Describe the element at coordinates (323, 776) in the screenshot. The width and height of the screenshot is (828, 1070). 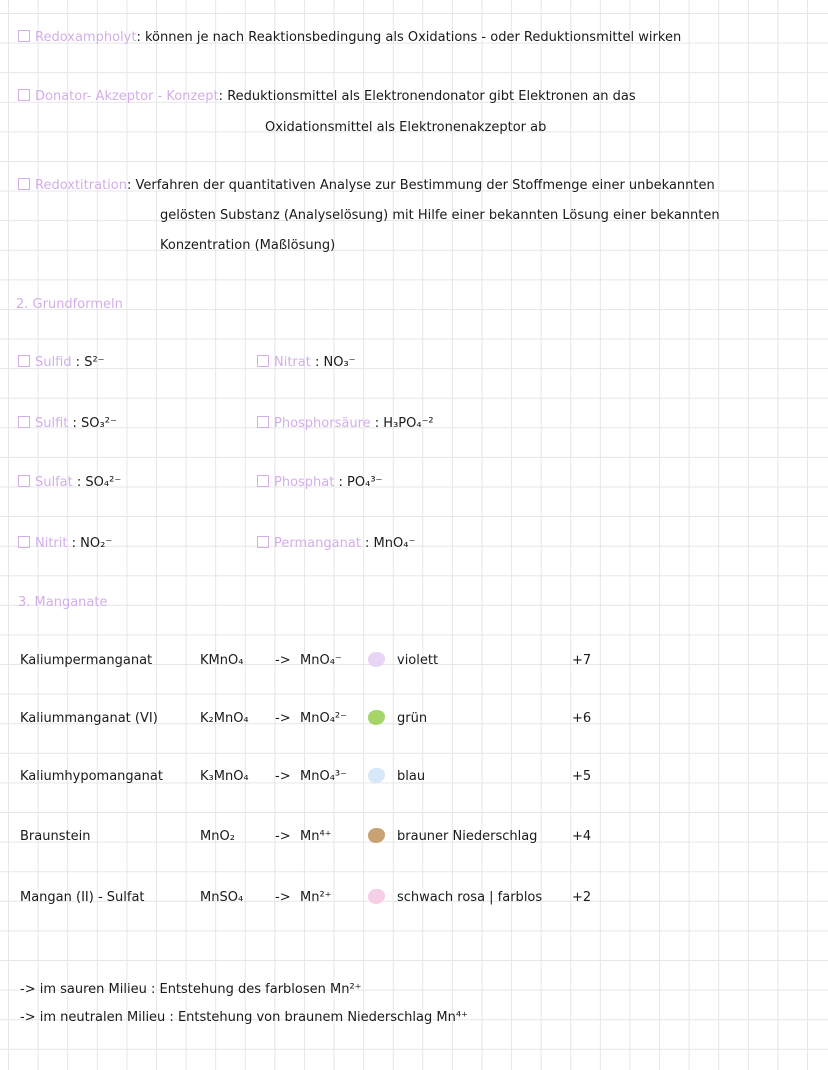
I see `ion-formula: MnO₄³⁻` at that location.